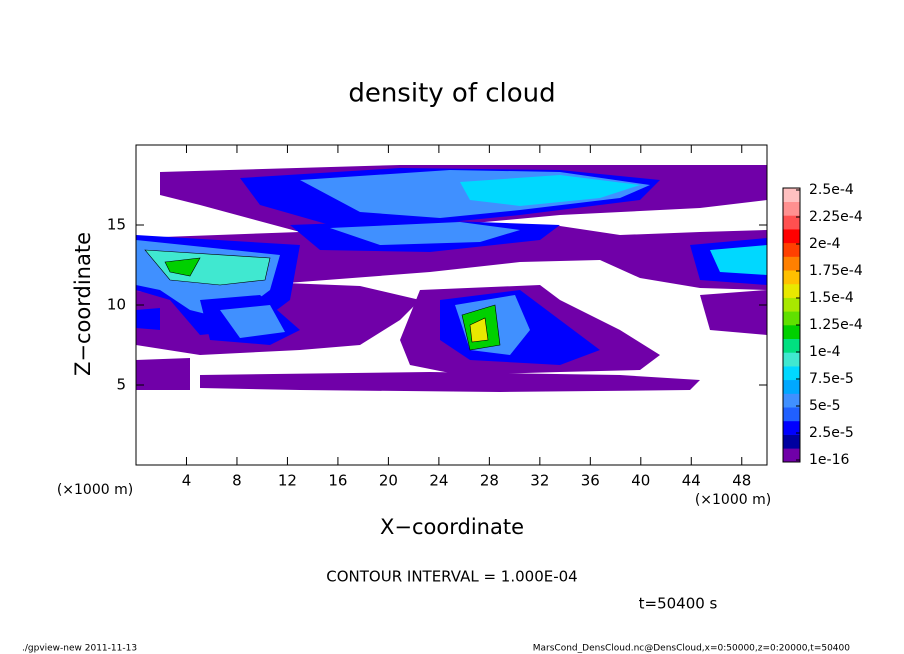 The height and width of the screenshot is (654, 904). I want to click on x-tick-label: 44, so click(691, 481).